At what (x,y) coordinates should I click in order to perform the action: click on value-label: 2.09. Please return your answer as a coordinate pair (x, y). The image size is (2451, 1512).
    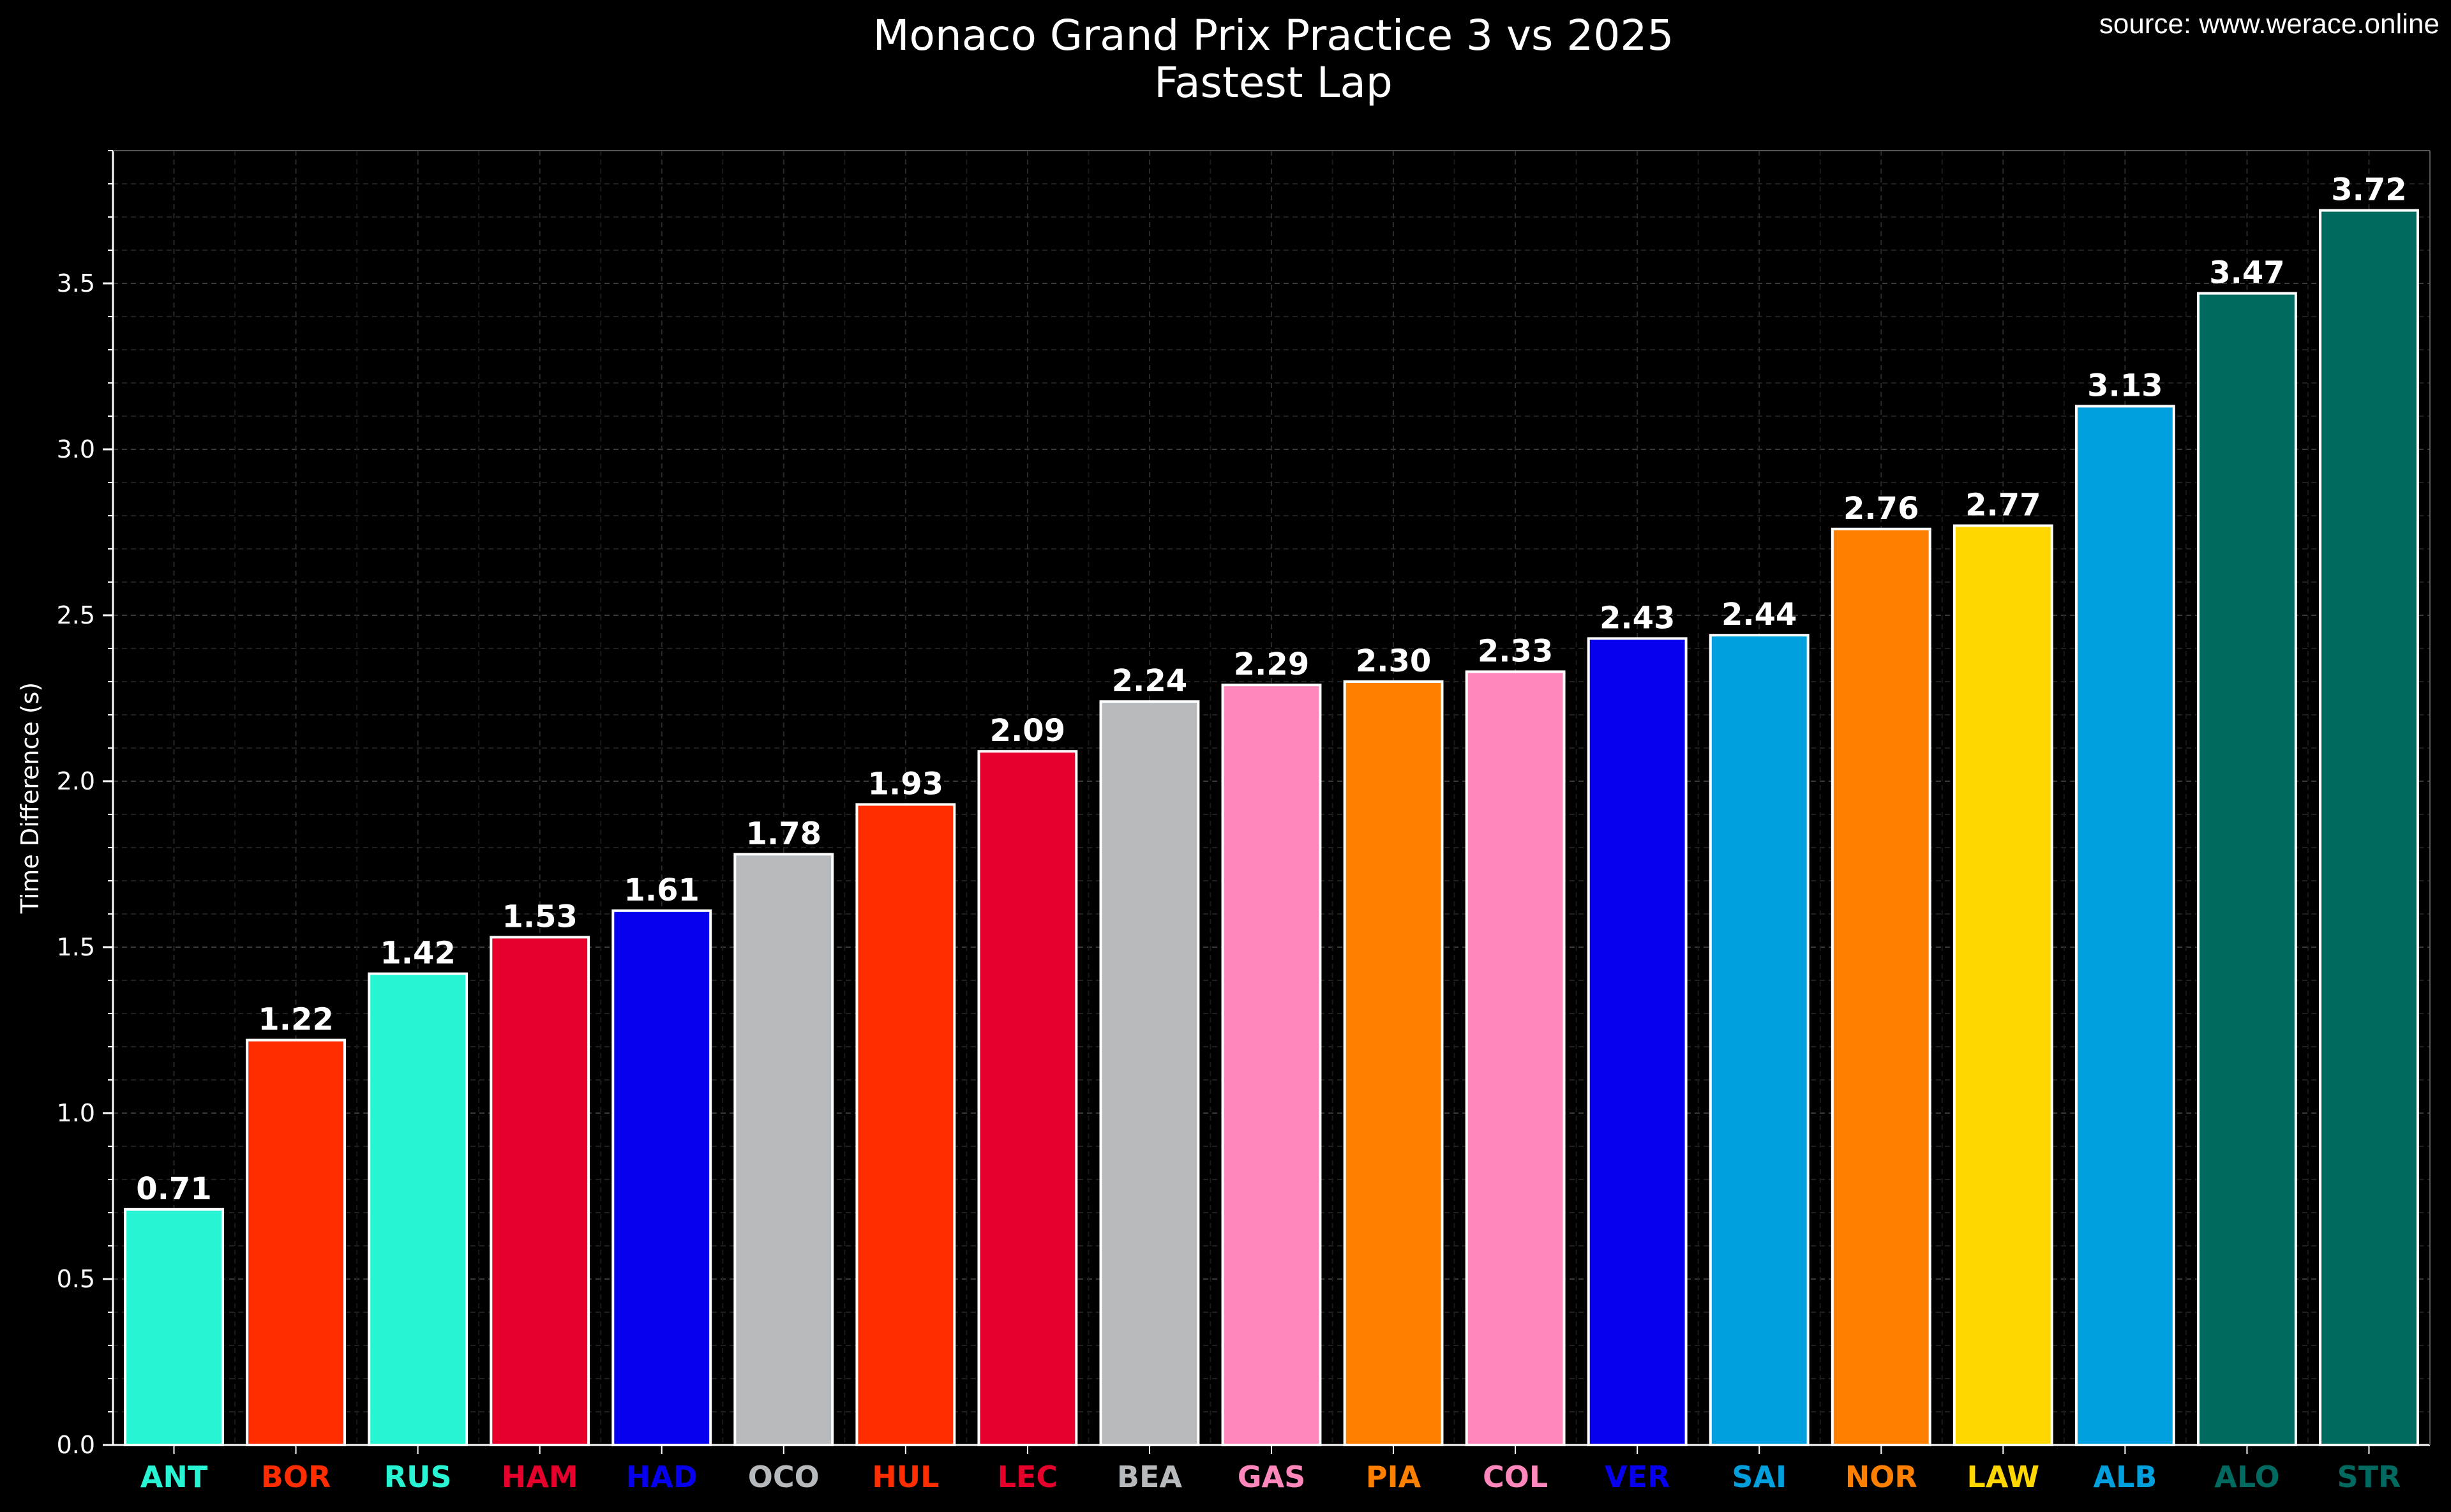
    Looking at the image, I should click on (1027, 731).